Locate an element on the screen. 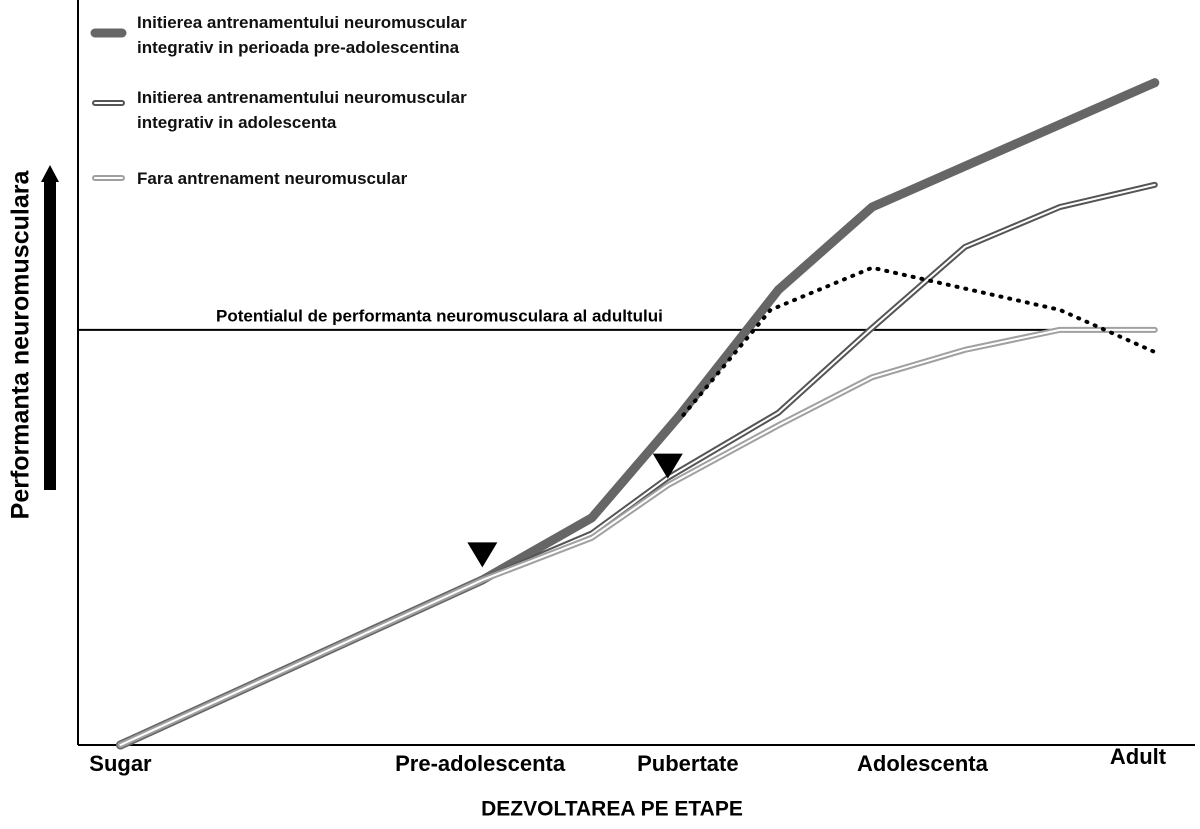 This screenshot has height=829, width=1200. x-tick-label: Pubertate is located at coordinates (687, 763).